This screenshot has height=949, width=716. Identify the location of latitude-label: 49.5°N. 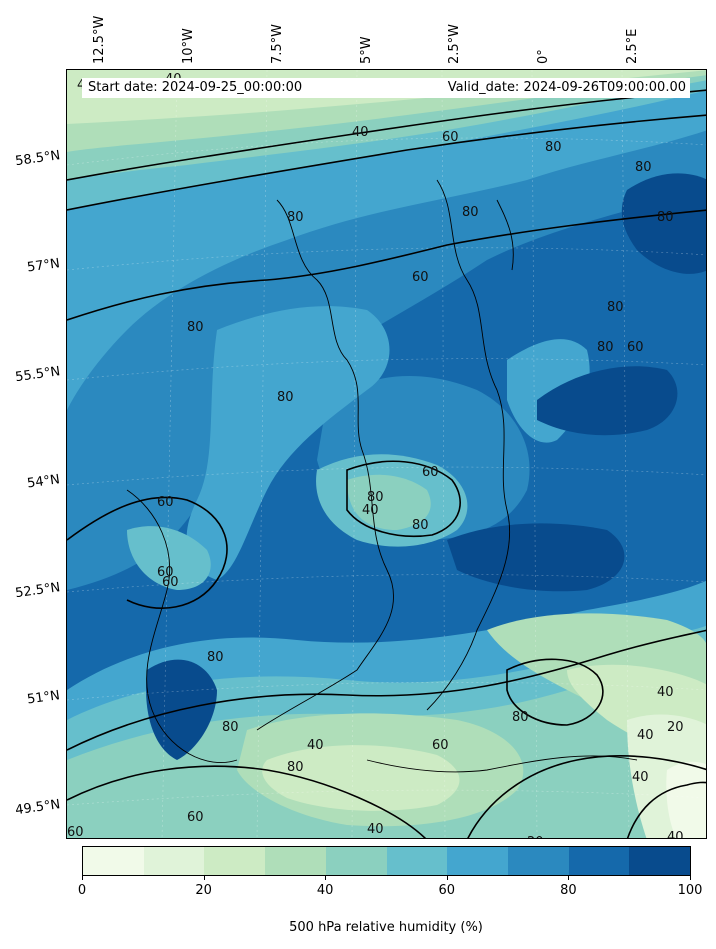
(38, 808).